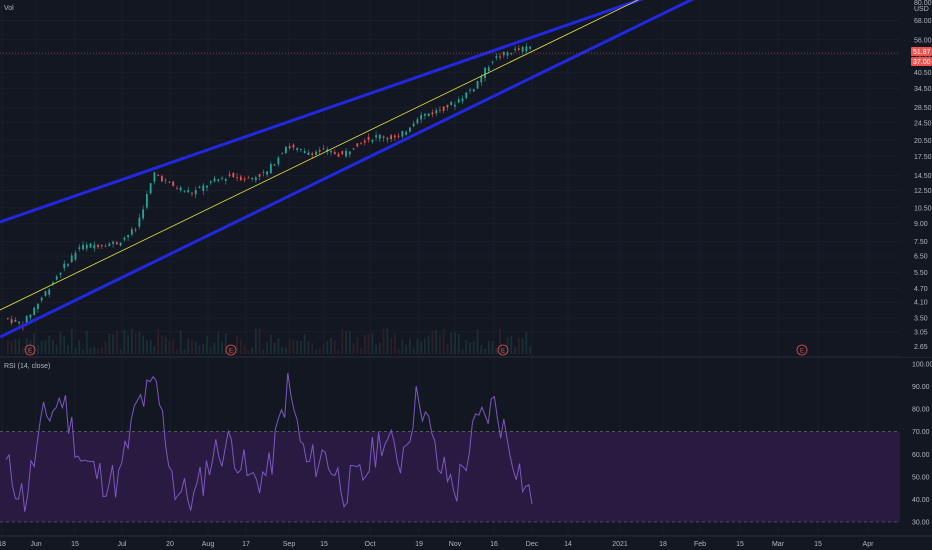 Image resolution: width=932 pixels, height=550 pixels. What do you see at coordinates (923, 3) in the screenshot?
I see `price-axis-top-tick: 80.00` at bounding box center [923, 3].